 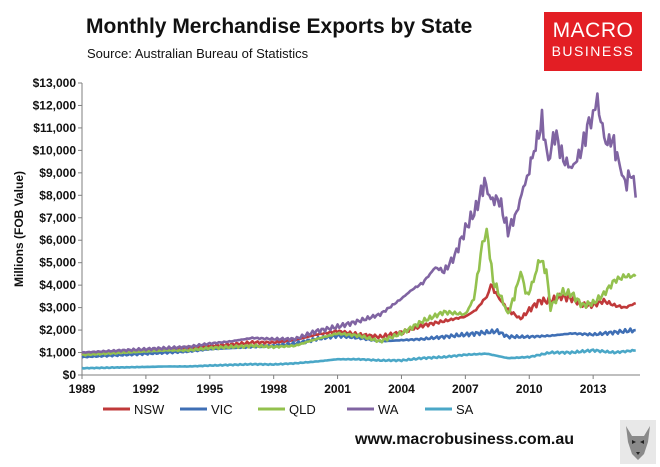 I want to click on x-tick-label: 1995, so click(x=209, y=389).